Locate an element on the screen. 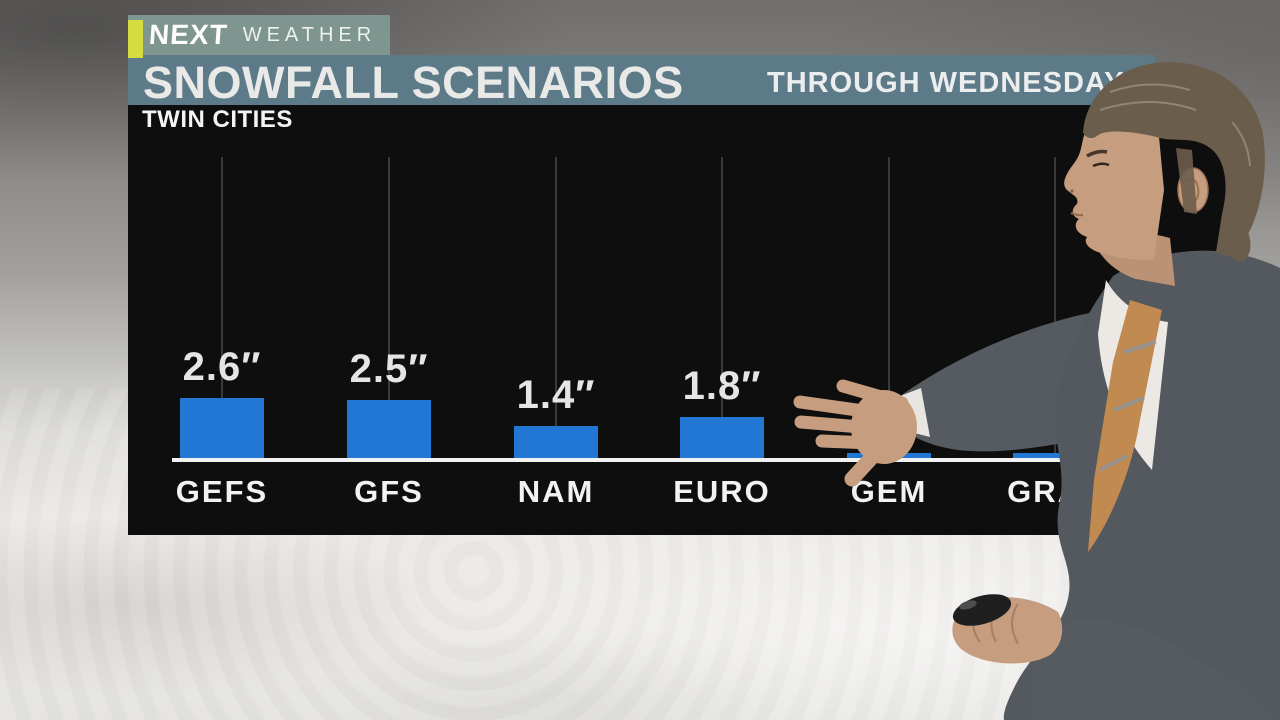 This screenshot has height=720, width=1280. x-axis-line is located at coordinates (705, 460).